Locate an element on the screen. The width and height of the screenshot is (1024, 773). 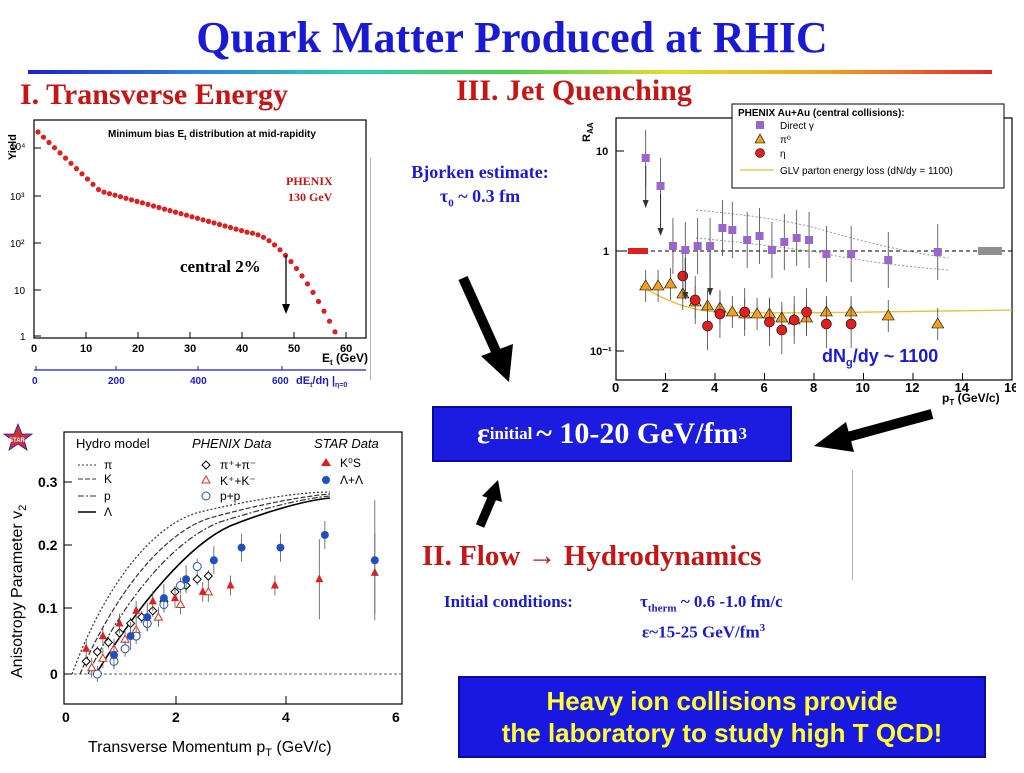
star-lambda: Λ+Λ is located at coordinates (351, 480).